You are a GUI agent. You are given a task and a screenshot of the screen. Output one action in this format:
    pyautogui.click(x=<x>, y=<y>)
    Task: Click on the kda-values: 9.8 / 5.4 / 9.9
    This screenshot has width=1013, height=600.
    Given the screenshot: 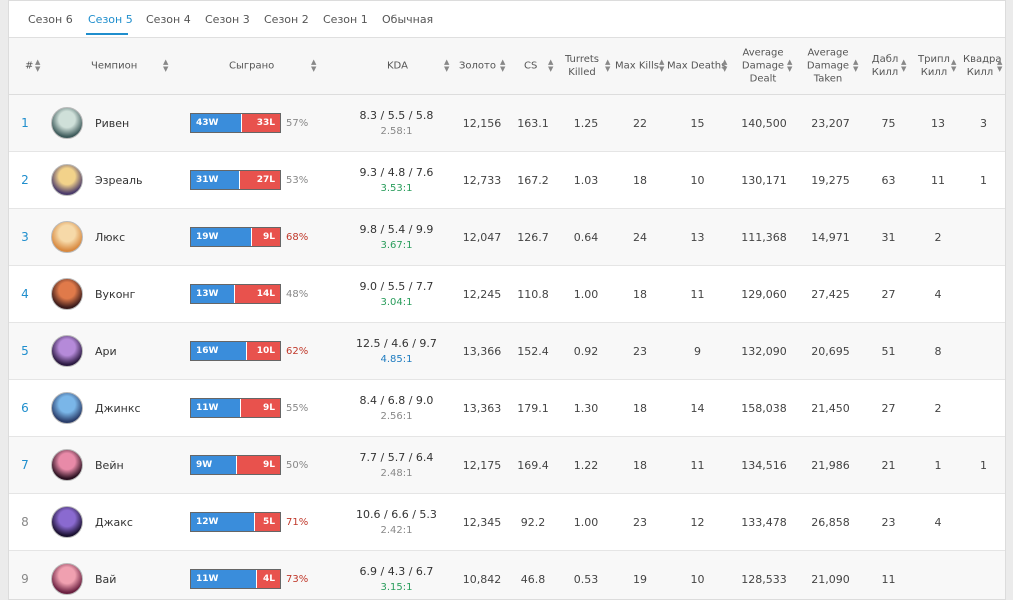 What is the action you would take?
    pyautogui.click(x=396, y=229)
    